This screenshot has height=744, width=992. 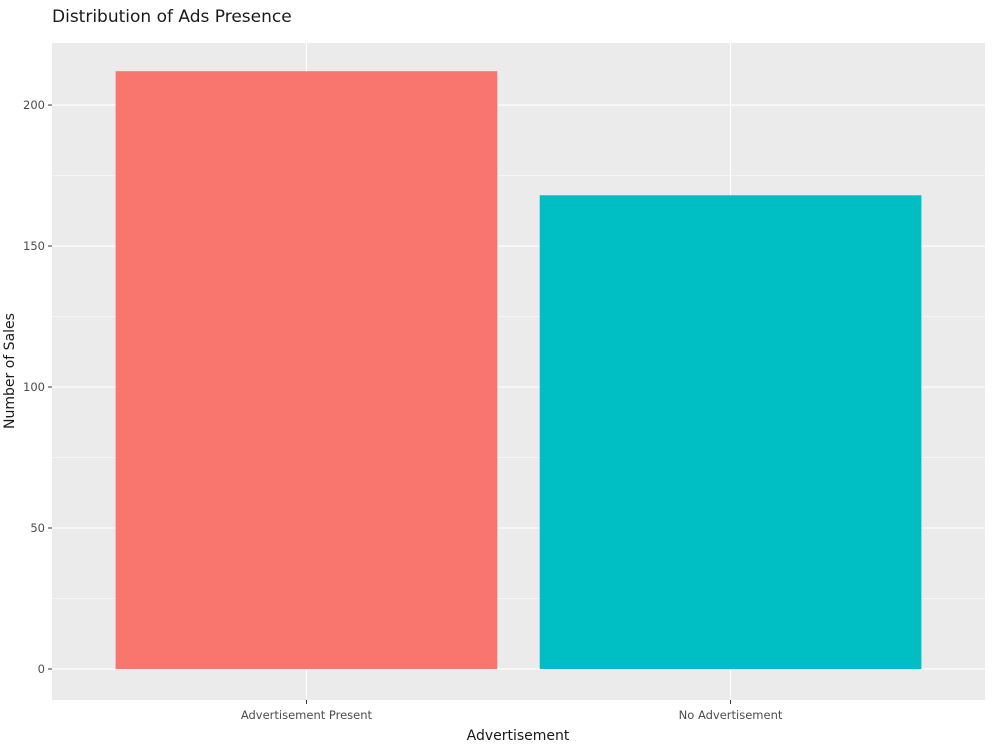 What do you see at coordinates (10, 371) in the screenshot?
I see `y-axis-title: Number of Sales` at bounding box center [10, 371].